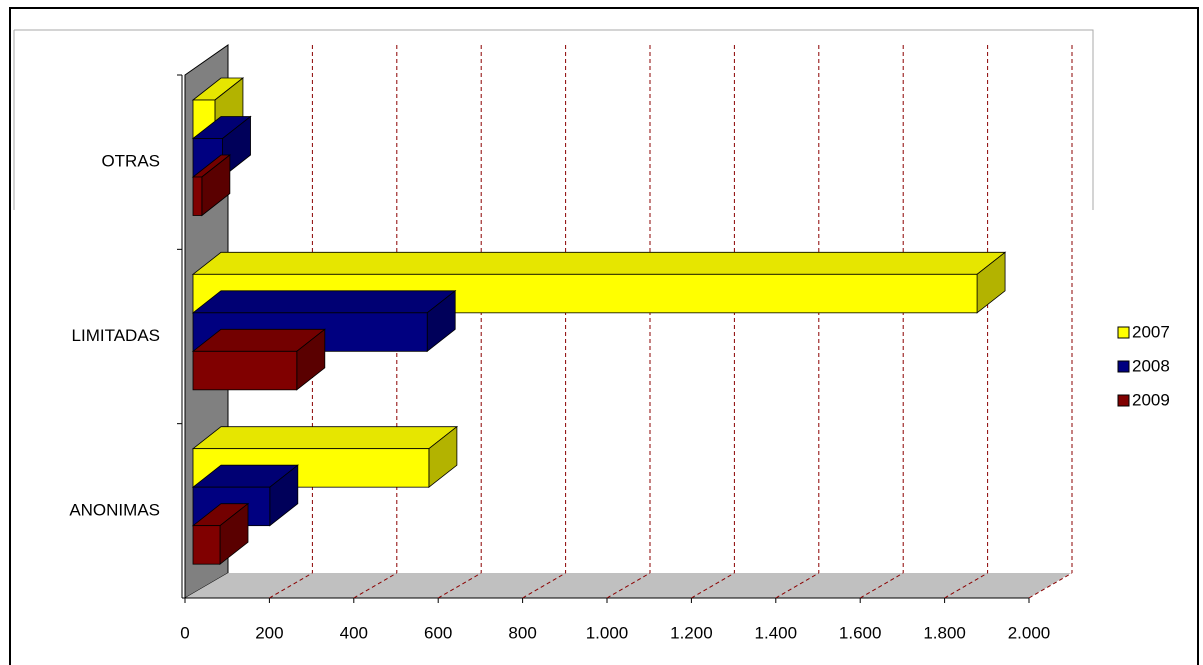 This screenshot has height=665, width=1203. What do you see at coordinates (269, 632) in the screenshot?
I see `x-tick-label: 200` at bounding box center [269, 632].